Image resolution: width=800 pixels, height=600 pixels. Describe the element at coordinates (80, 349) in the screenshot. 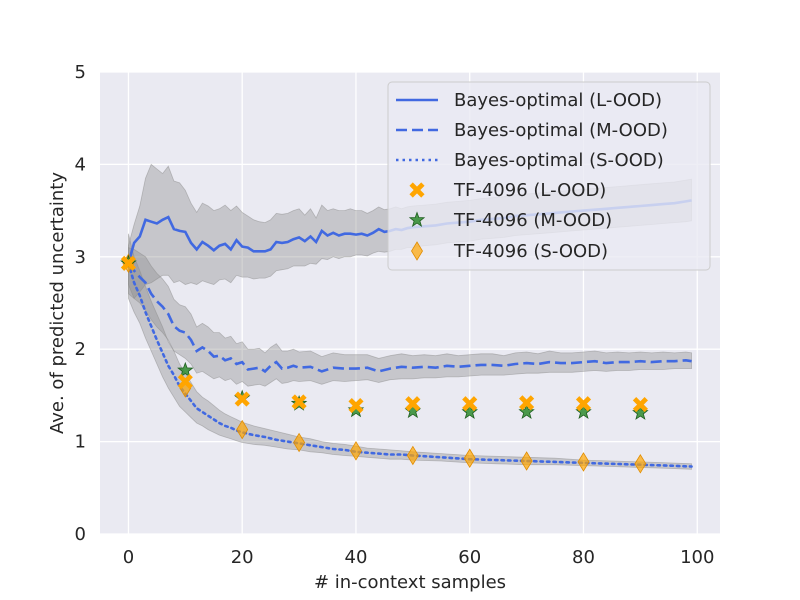

I see `y-tick-label: 2` at that location.